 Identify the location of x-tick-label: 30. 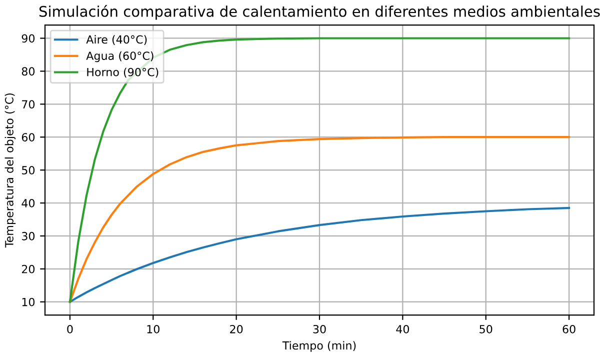
(319, 329).